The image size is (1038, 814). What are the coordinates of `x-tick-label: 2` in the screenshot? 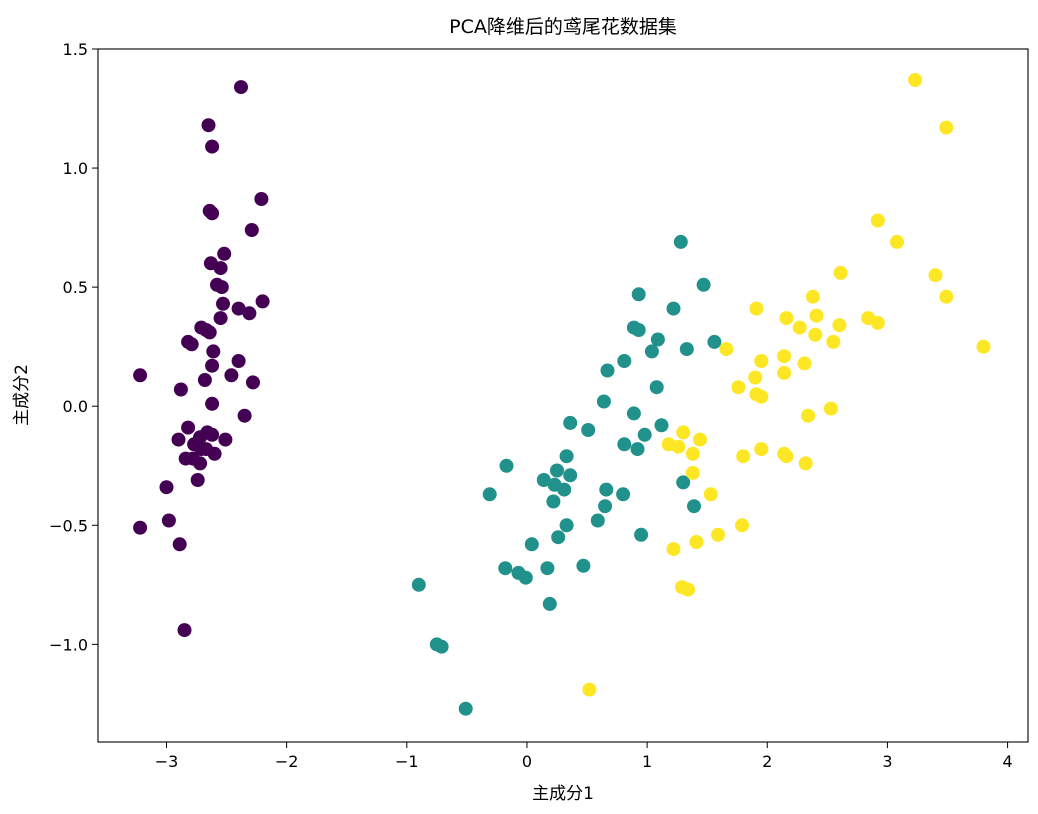 It's located at (767, 761).